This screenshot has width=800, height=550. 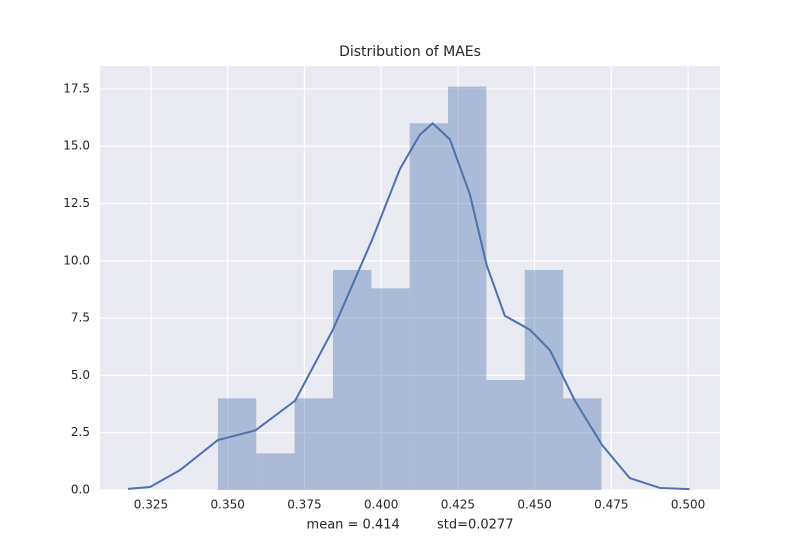 I want to click on x-tick-label: 0.425, so click(x=458, y=505).